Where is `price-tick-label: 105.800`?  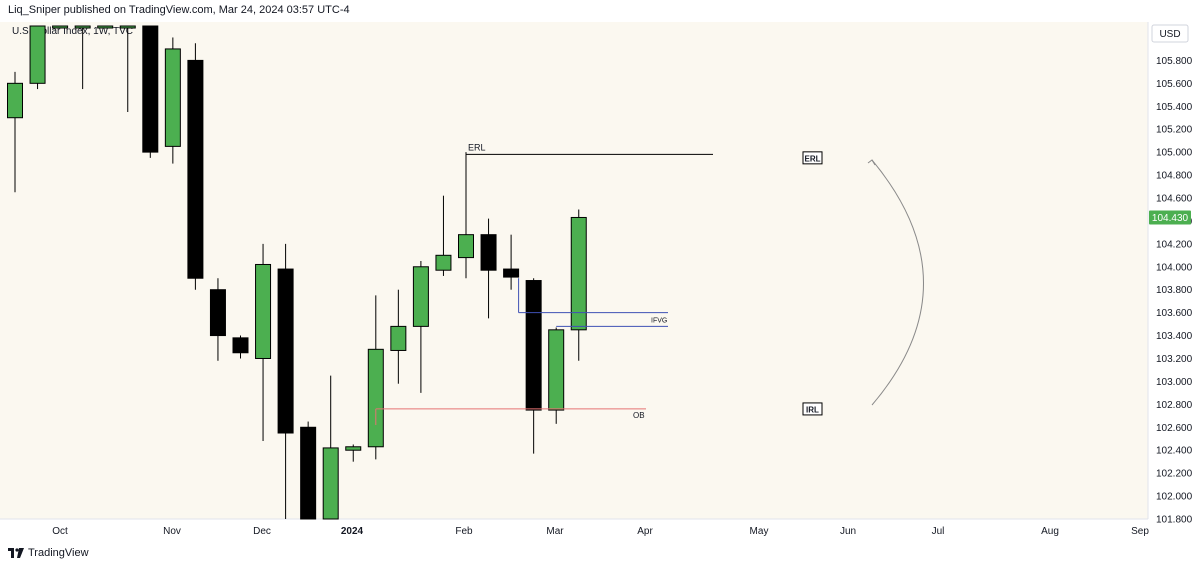
price-tick-label: 105.800 is located at coordinates (1174, 61).